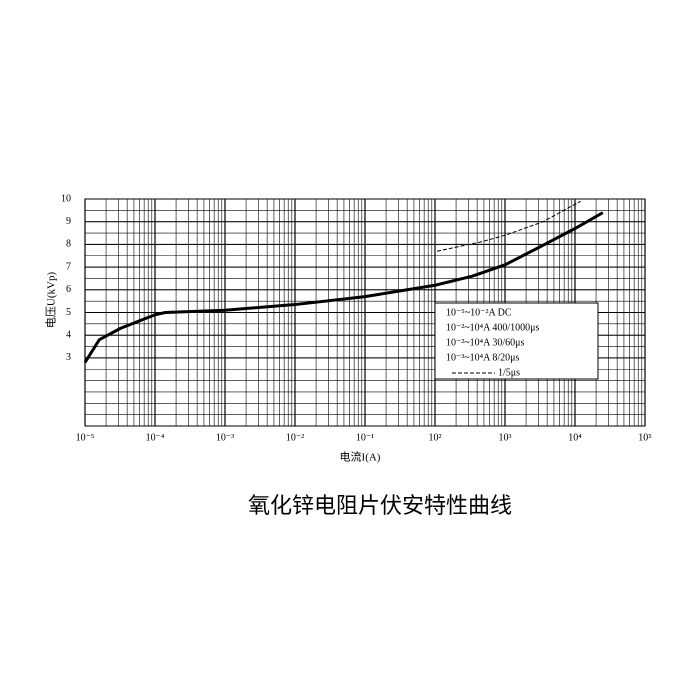 Image resolution: width=700 pixels, height=700 pixels. I want to click on x-tick-label: 10⁵, so click(645, 437).